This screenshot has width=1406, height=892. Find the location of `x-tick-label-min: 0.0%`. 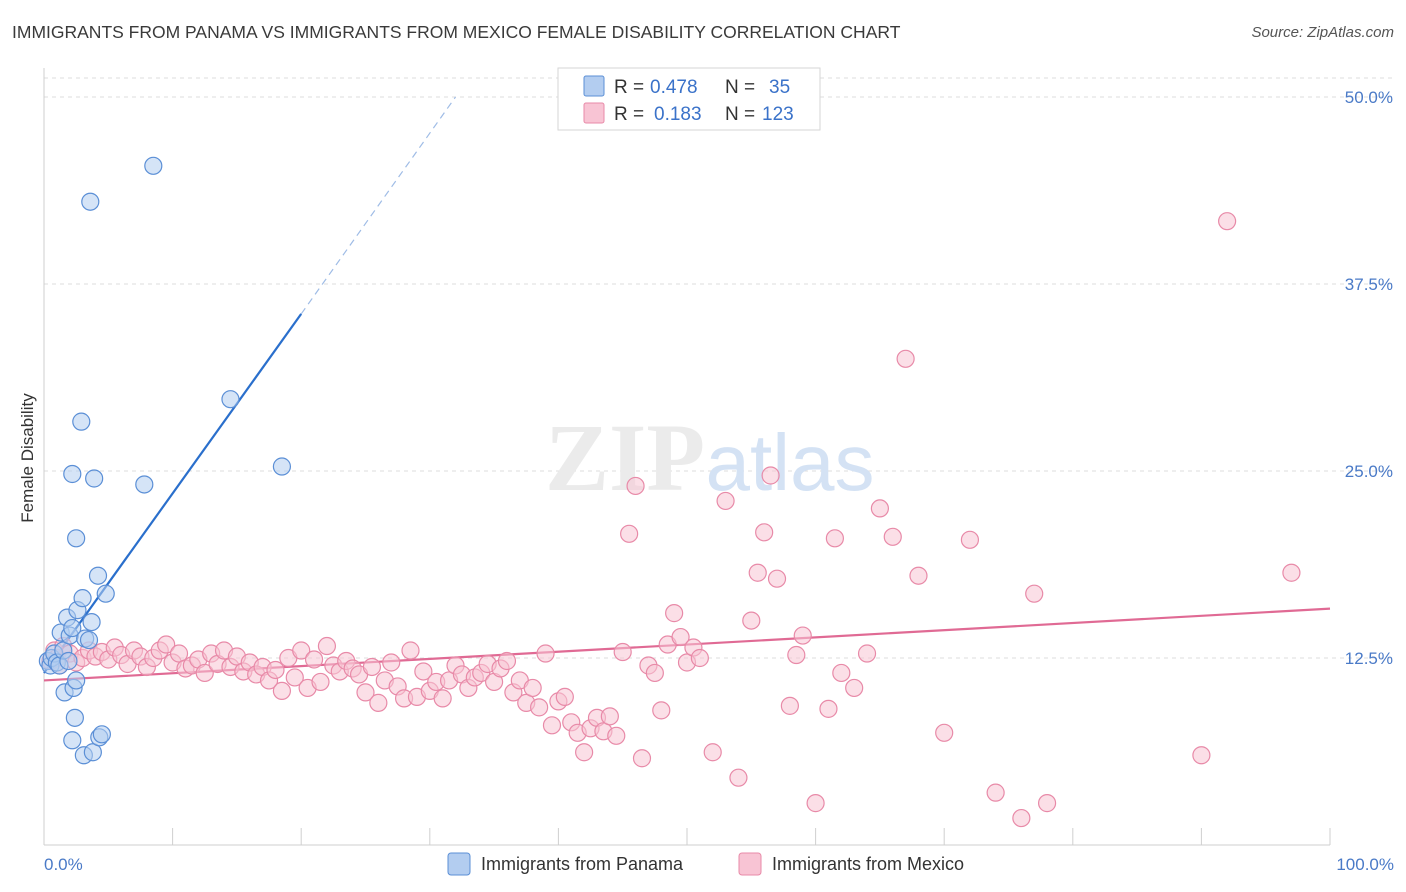

x-tick-label-min: 0.0% is located at coordinates (63, 864).